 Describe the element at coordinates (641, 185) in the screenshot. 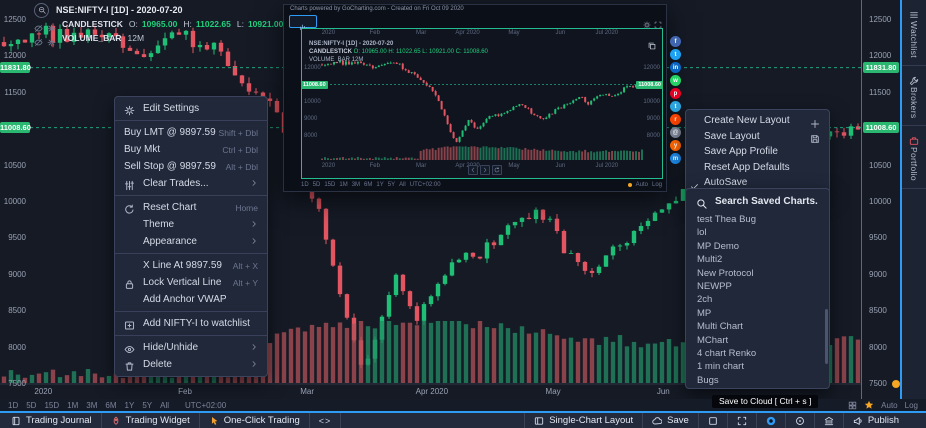

I see `popup-auto-label: Auto` at that location.